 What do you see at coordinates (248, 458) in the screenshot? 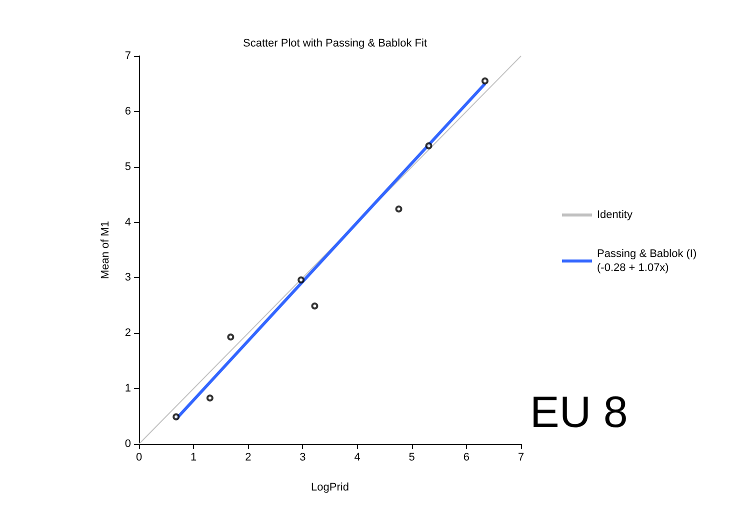
I see `x-tick-label: 2` at bounding box center [248, 458].